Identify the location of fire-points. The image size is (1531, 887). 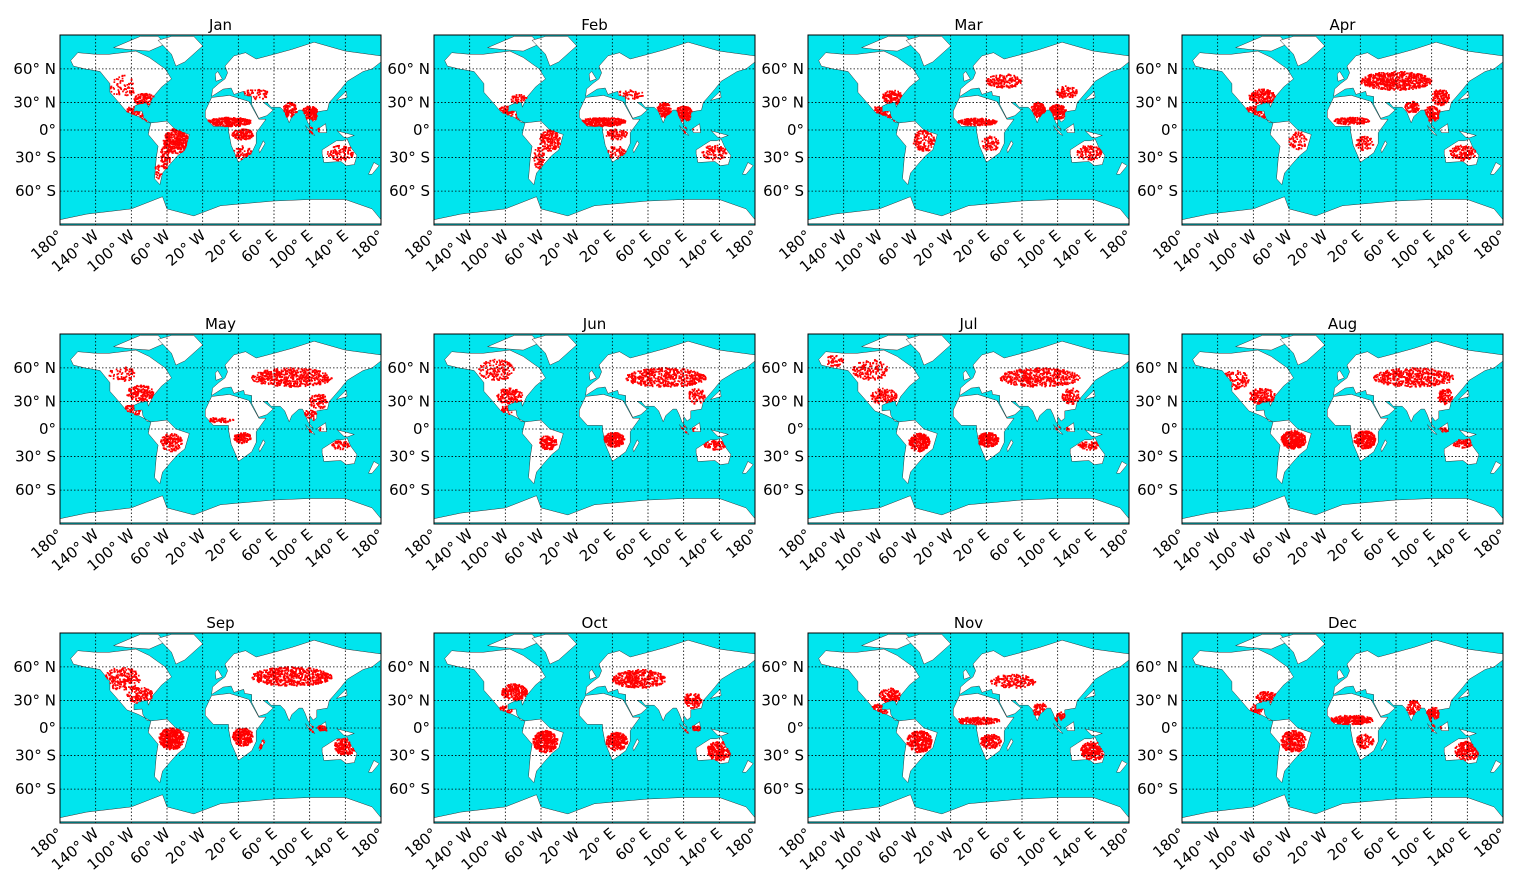
(231, 127).